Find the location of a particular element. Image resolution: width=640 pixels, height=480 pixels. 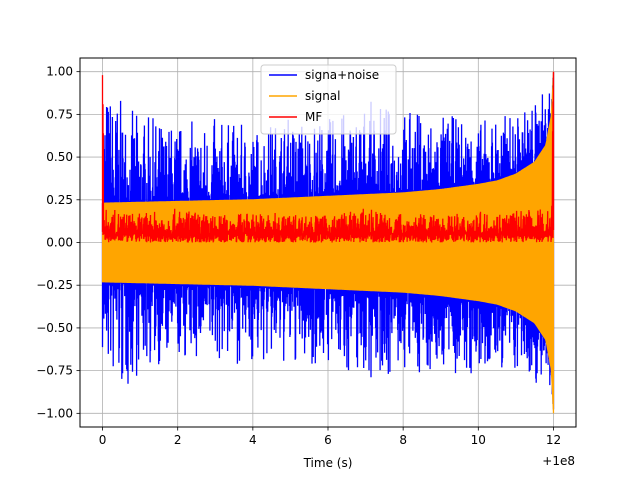

x-tick-label: 0 is located at coordinates (103, 440).